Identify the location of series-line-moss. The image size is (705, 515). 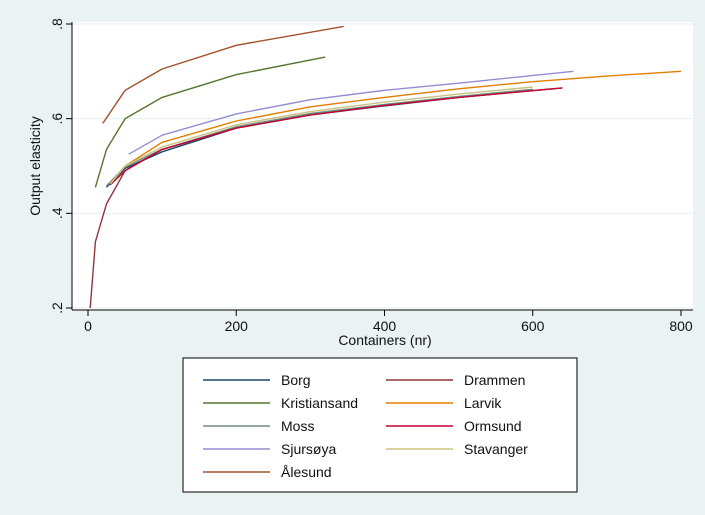
(319, 137).